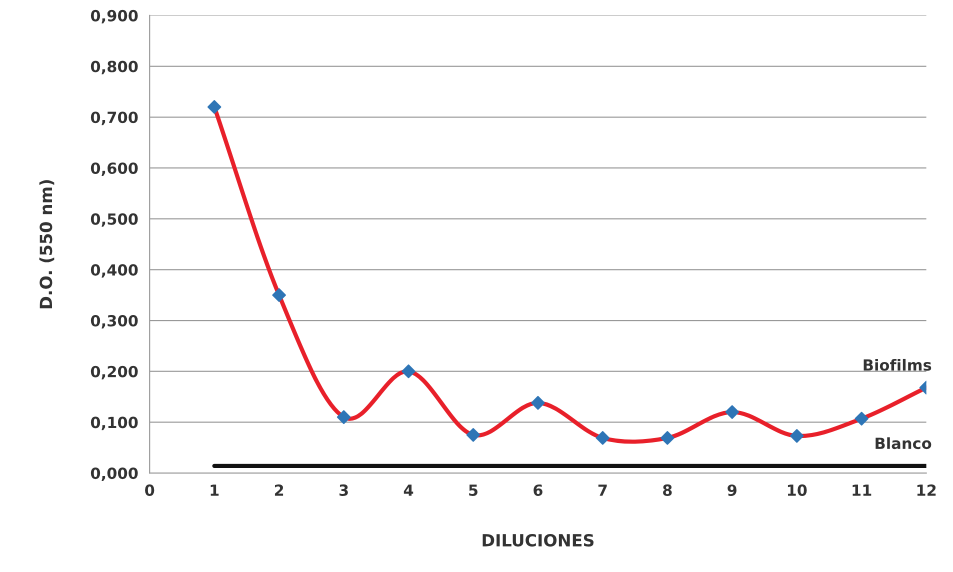 Image resolution: width=953 pixels, height=572 pixels. Describe the element at coordinates (149, 490) in the screenshot. I see `x-tick-label: 0` at that location.